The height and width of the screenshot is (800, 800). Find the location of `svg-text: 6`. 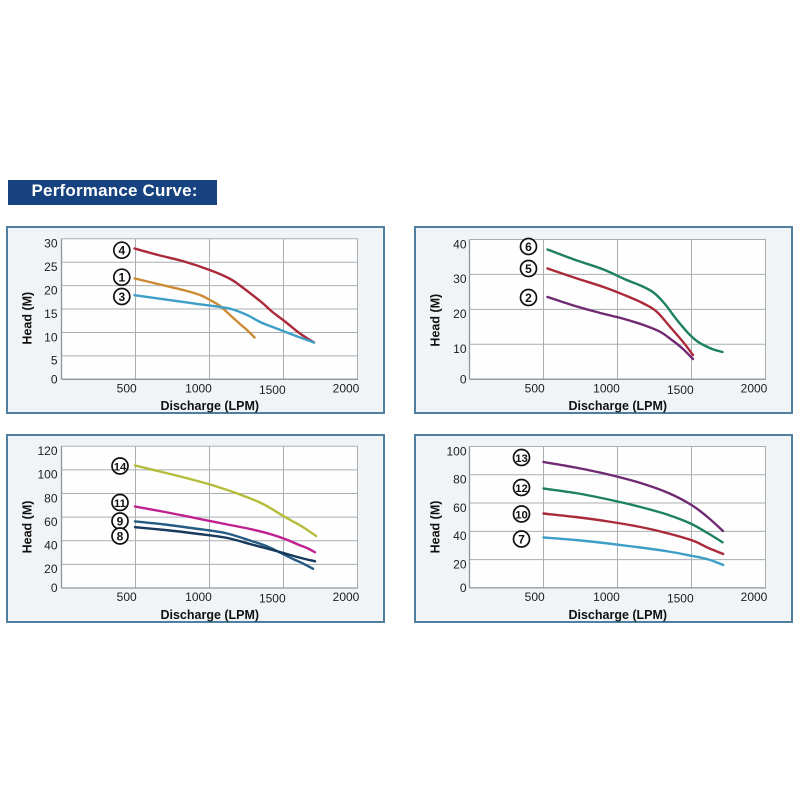

svg-text: 6 is located at coordinates (528, 246).